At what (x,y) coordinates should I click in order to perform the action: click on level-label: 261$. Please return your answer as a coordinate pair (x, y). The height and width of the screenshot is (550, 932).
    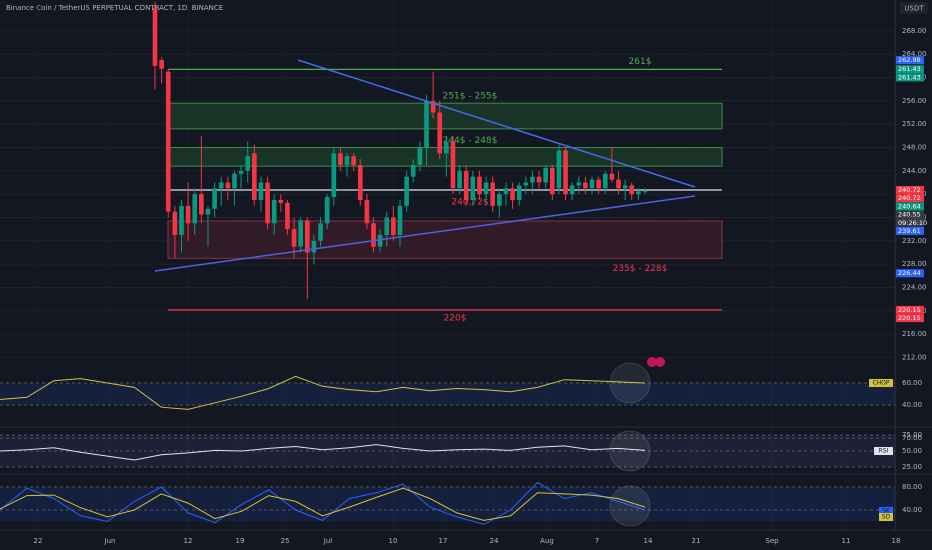
    Looking at the image, I should click on (640, 62).